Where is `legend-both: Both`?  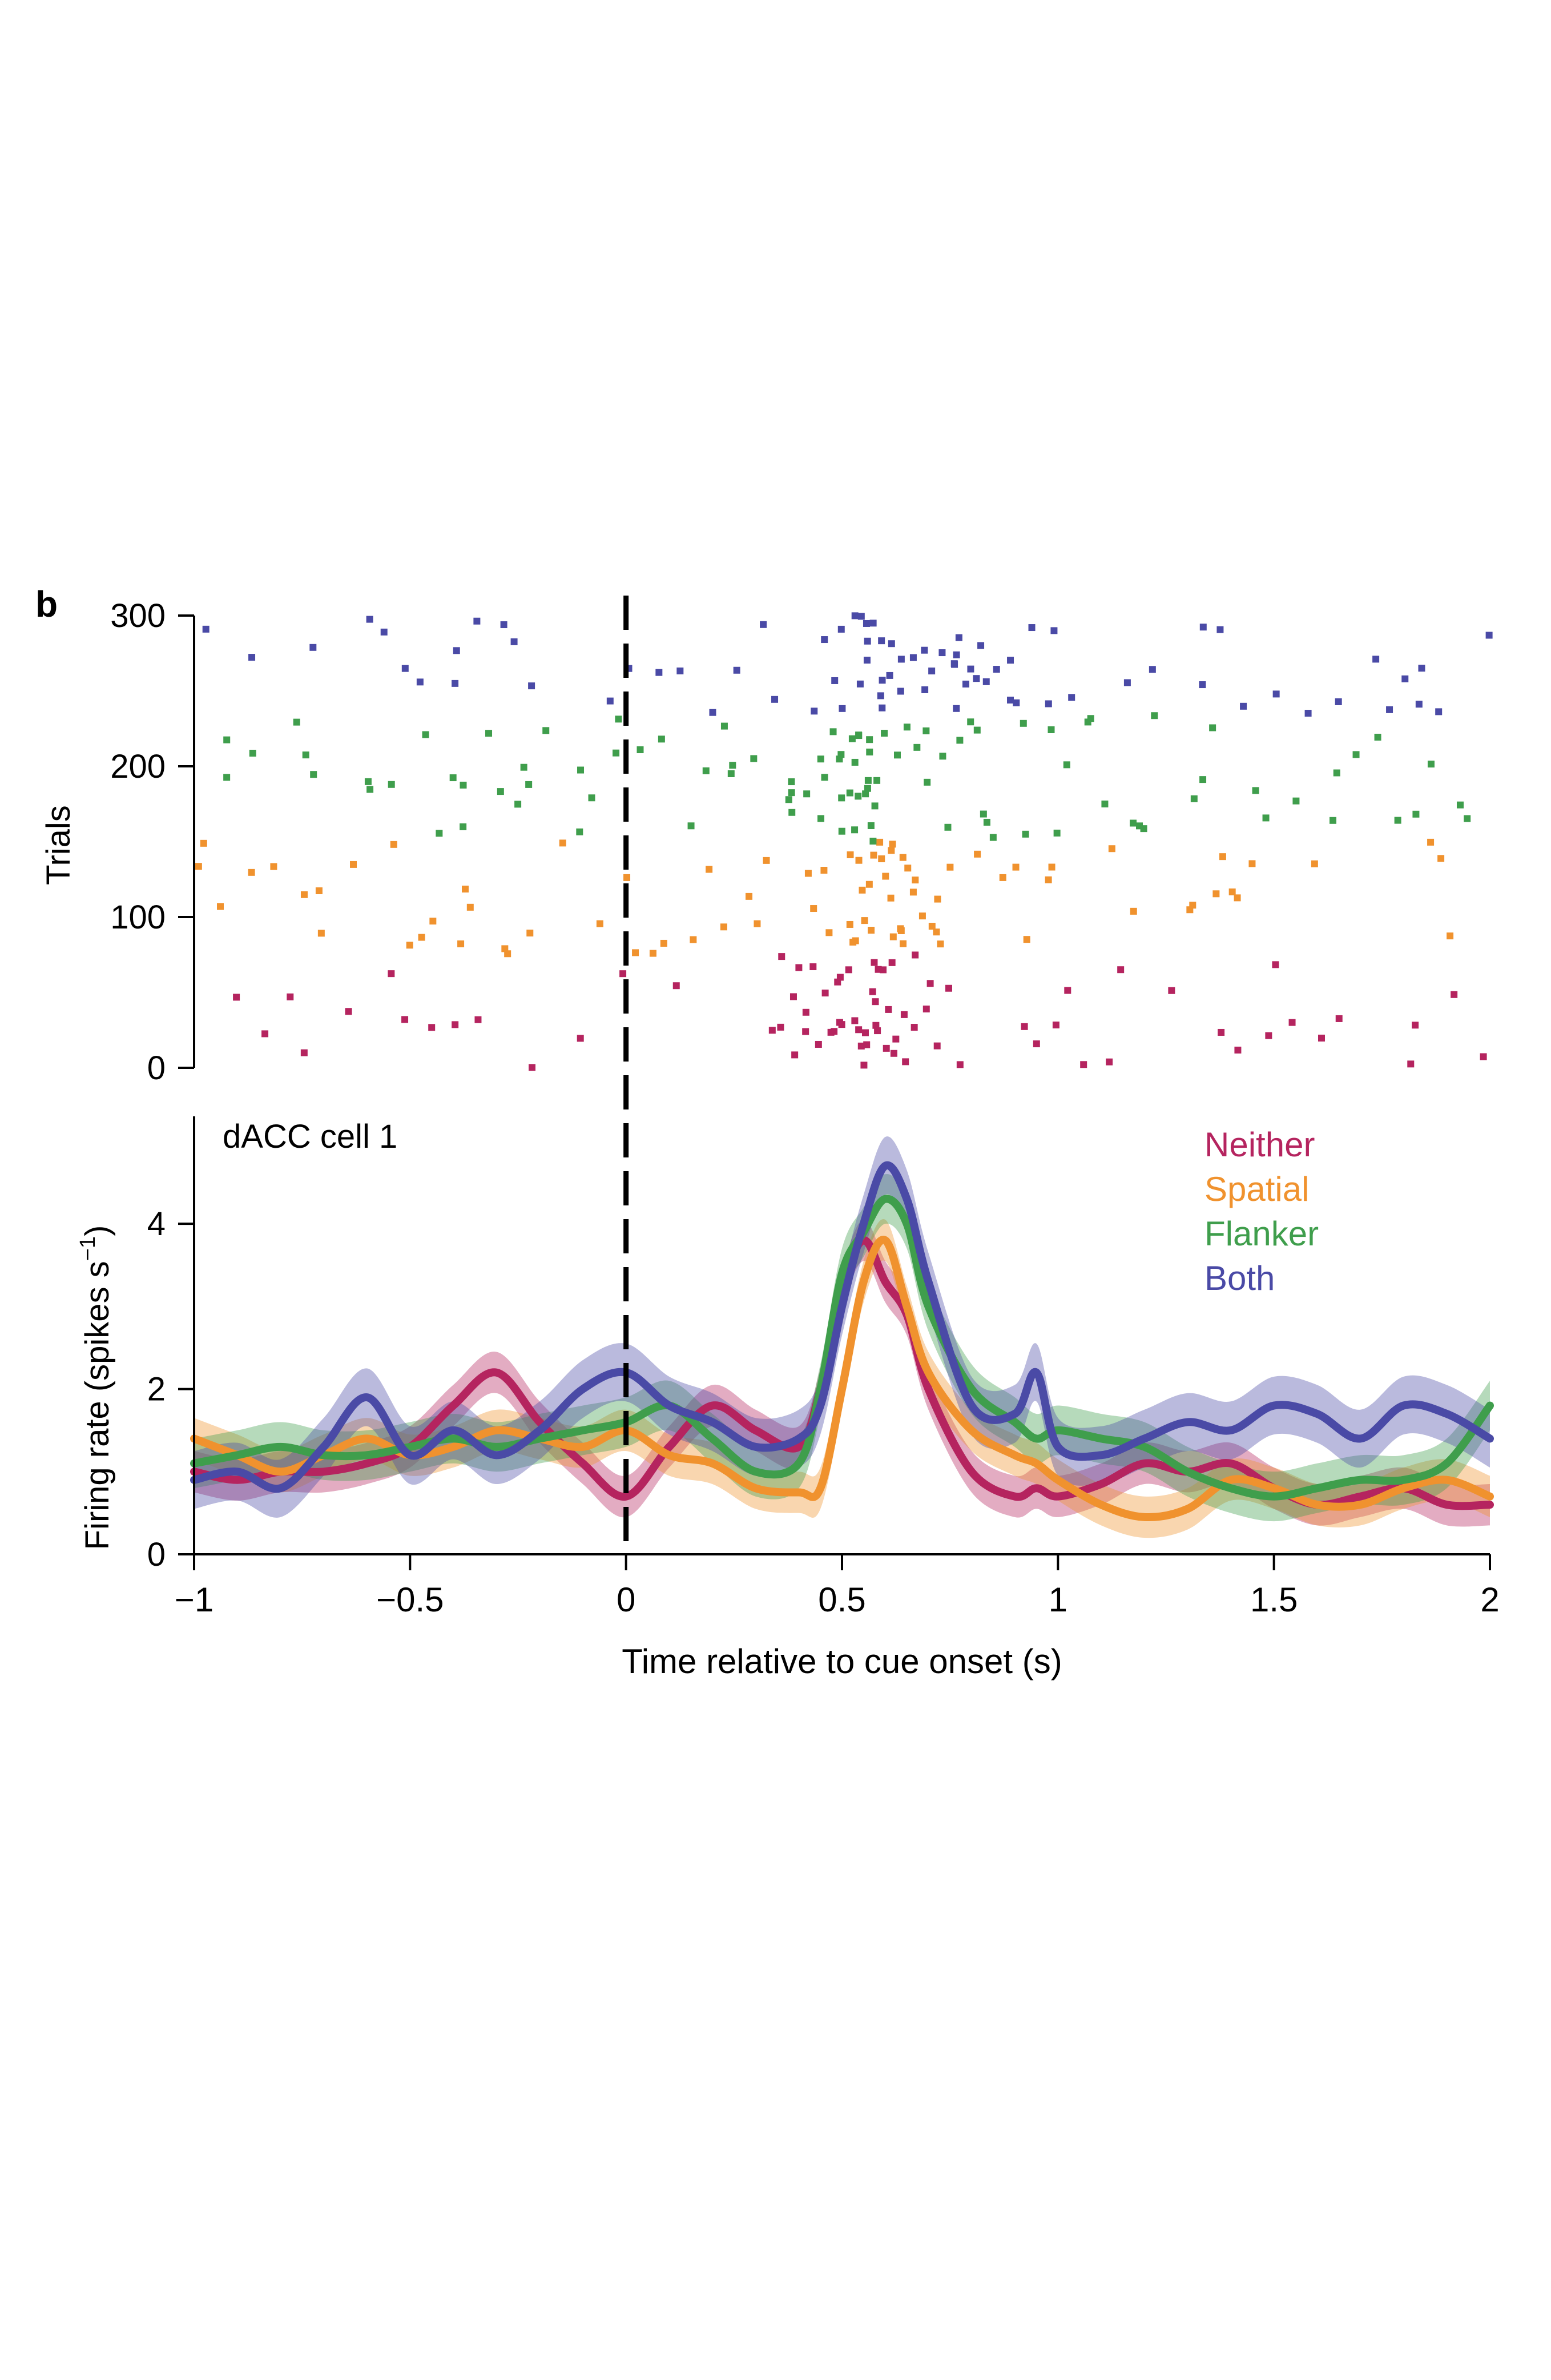
legend-both: Both is located at coordinates (1239, 1278).